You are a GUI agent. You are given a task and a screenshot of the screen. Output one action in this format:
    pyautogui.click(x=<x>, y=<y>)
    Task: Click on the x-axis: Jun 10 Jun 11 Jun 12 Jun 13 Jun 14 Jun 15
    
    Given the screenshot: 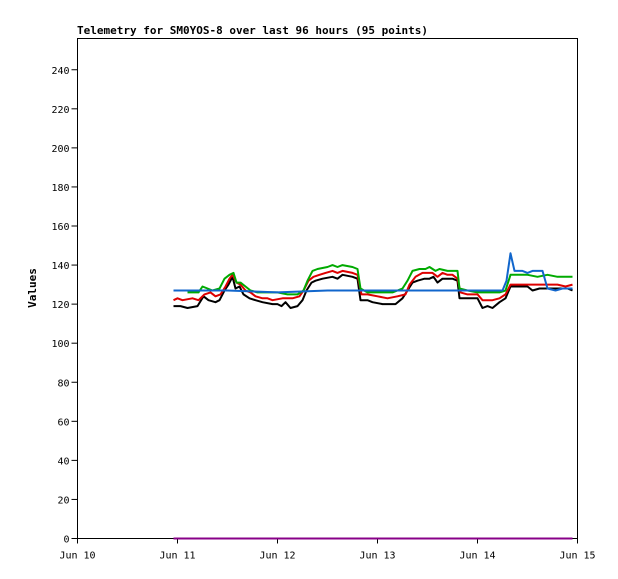 What is the action you would take?
    pyautogui.click(x=327, y=550)
    